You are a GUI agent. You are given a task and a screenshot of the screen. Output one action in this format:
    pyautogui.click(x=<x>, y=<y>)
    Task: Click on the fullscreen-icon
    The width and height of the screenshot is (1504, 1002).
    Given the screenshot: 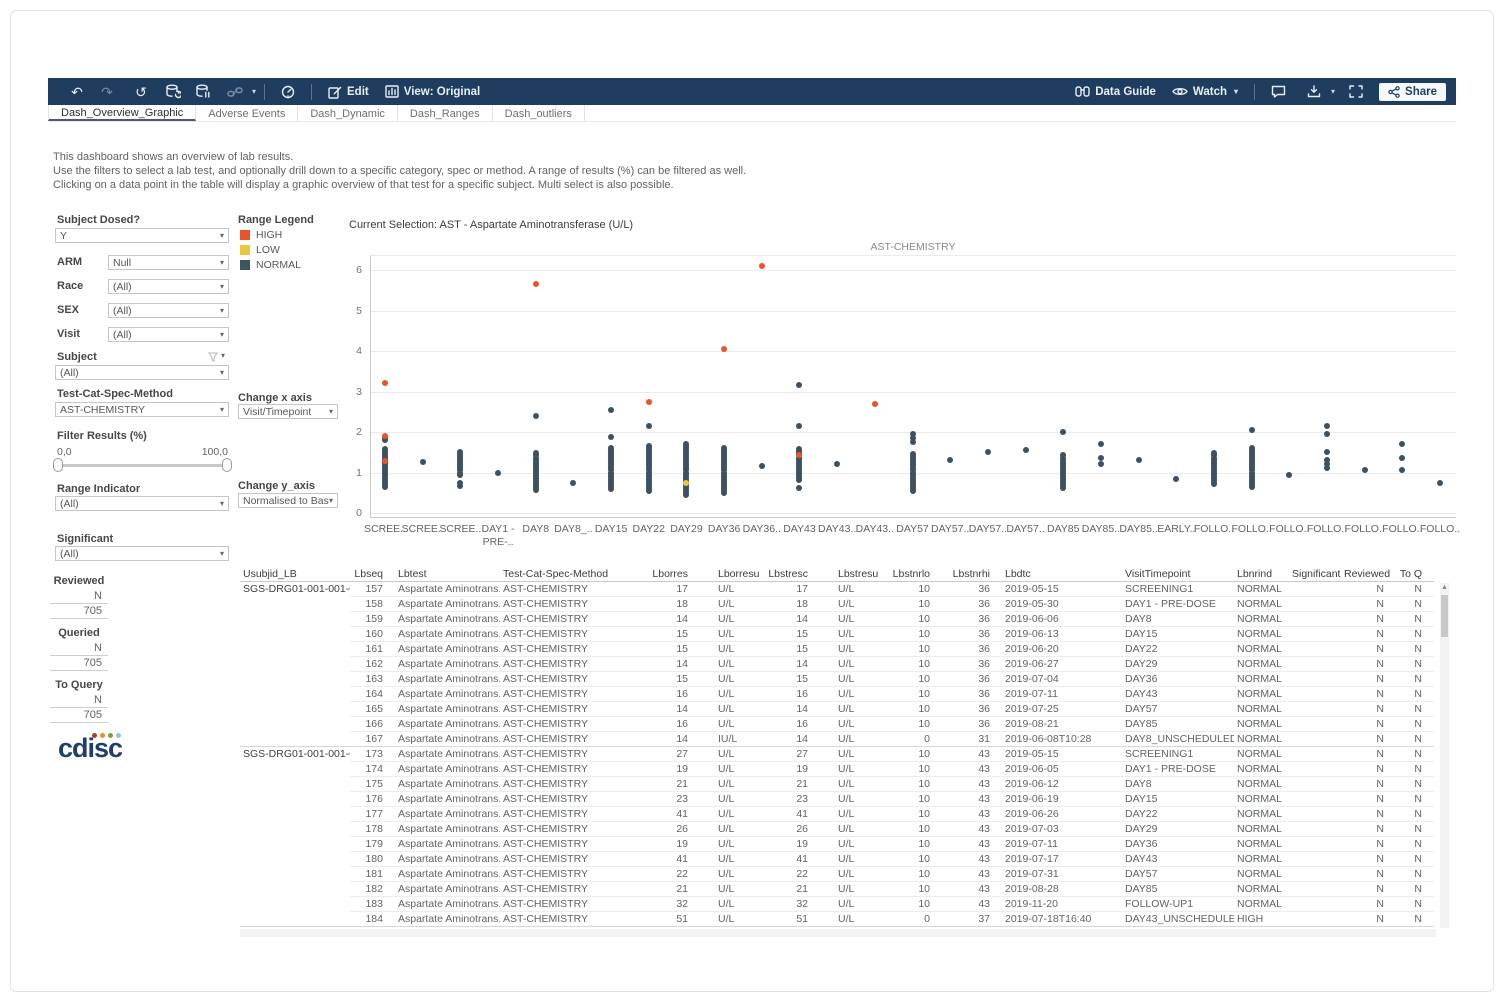 What is the action you would take?
    pyautogui.click(x=1356, y=92)
    